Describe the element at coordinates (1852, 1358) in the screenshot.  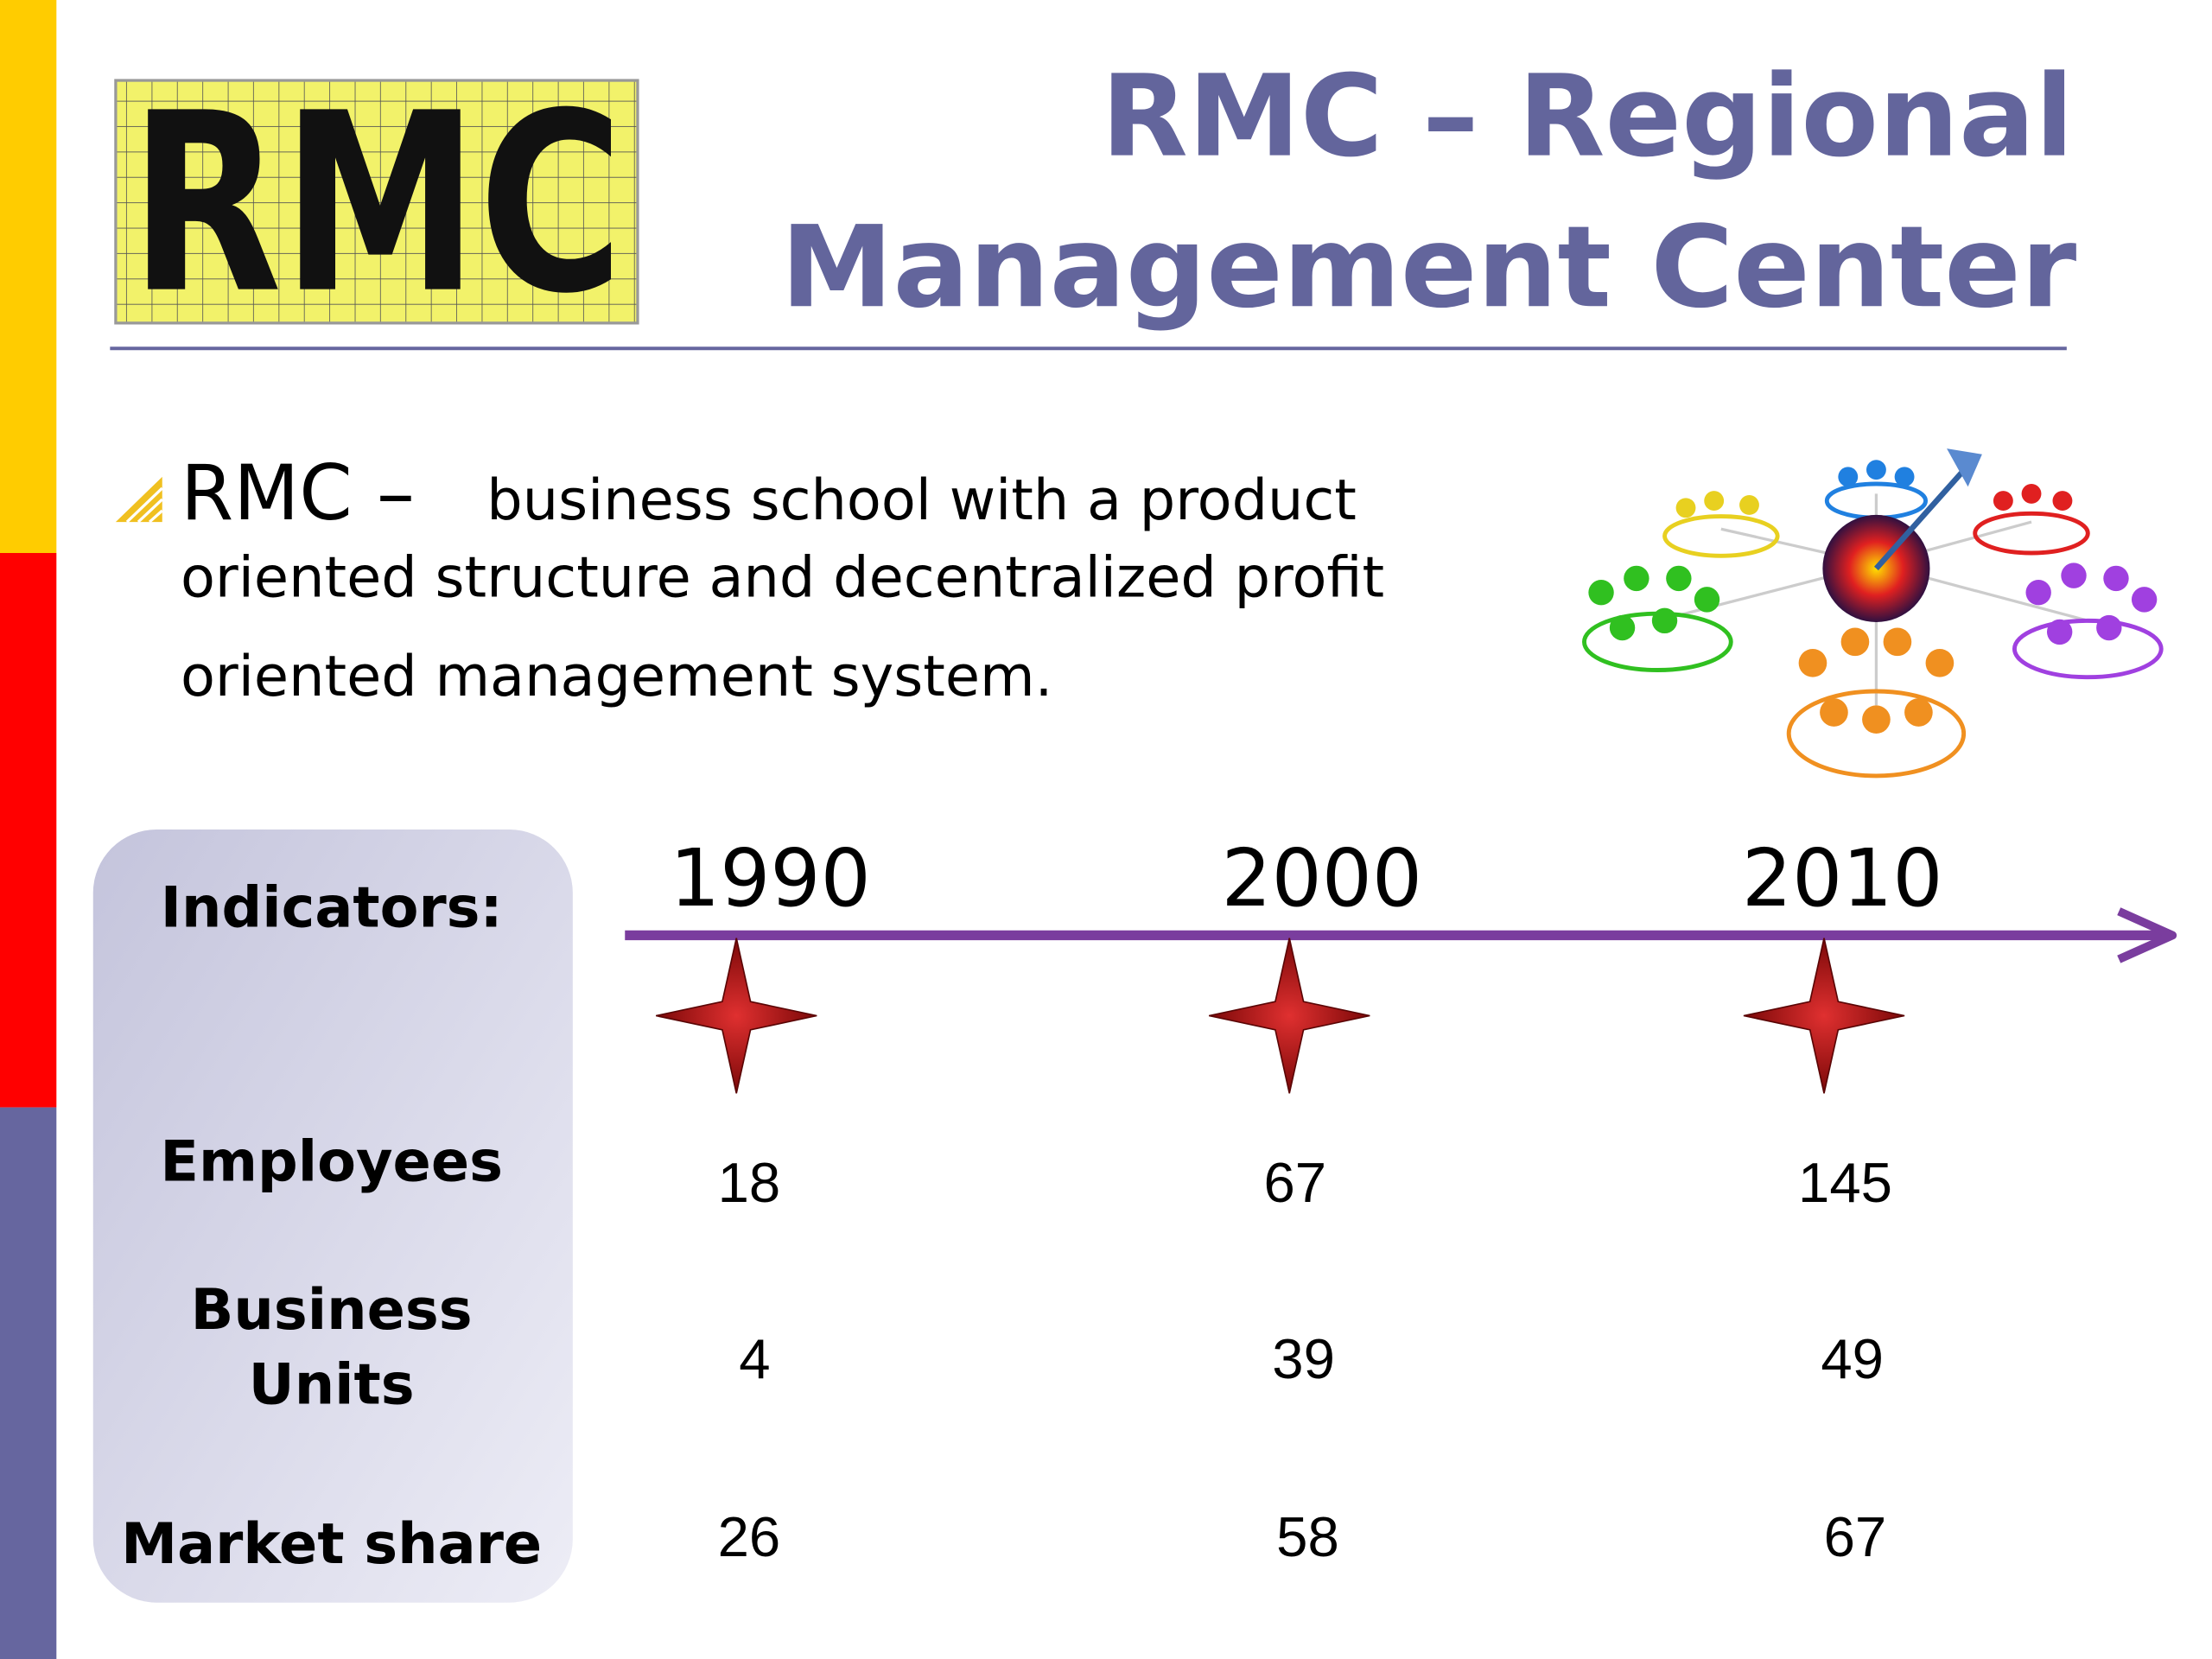
I see `indicator-value: 49` at that location.